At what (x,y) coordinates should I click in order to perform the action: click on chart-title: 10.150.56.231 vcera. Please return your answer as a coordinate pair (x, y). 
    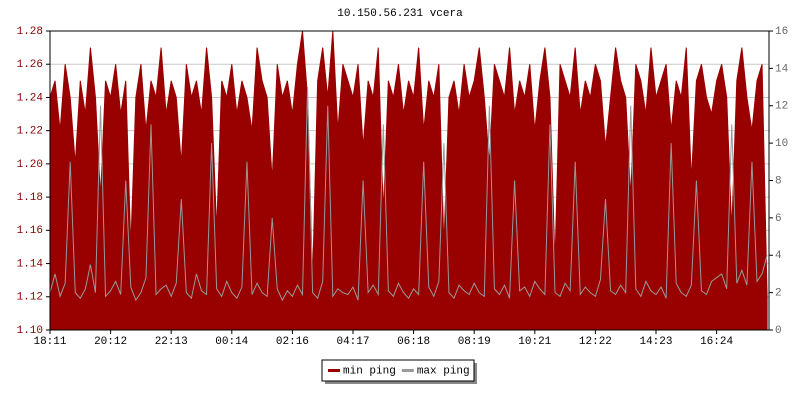
    Looking at the image, I should click on (400, 14).